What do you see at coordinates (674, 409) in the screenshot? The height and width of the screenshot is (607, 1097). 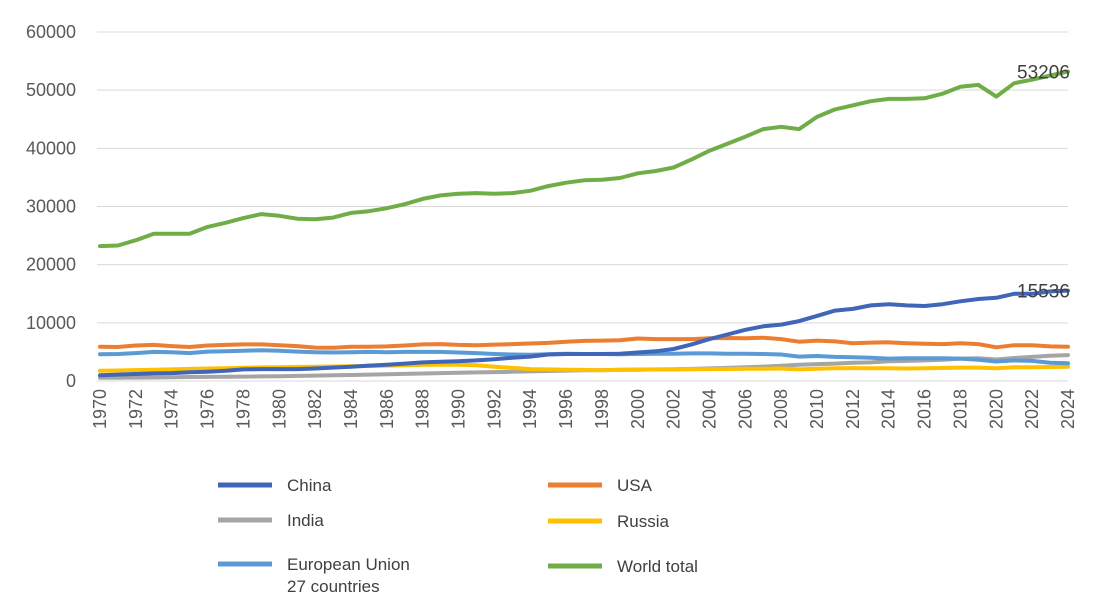 I see `x-tick-label: 2002` at bounding box center [674, 409].